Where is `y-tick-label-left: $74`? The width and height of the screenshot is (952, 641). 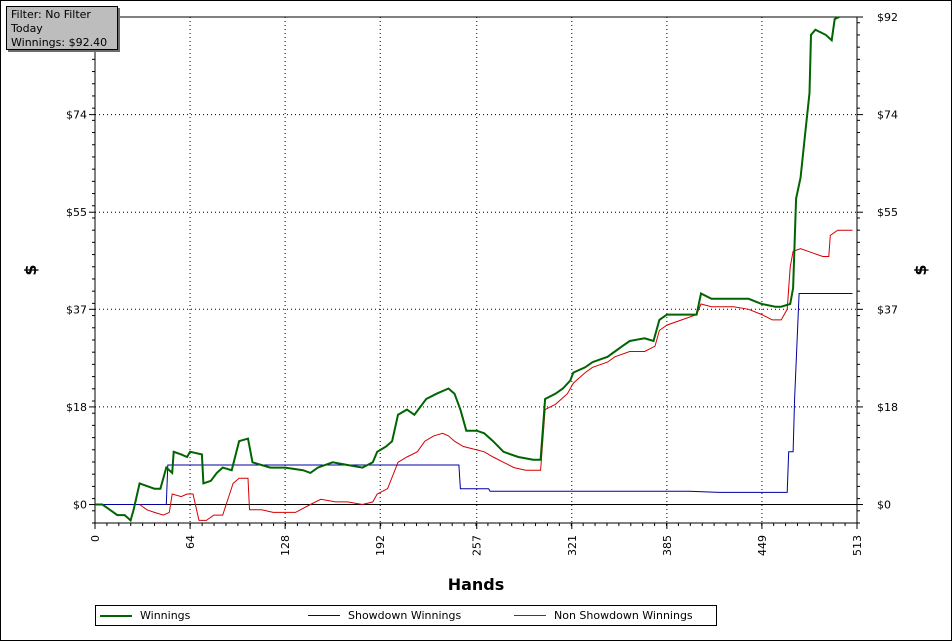 y-tick-label-left: $74 is located at coordinates (76, 115).